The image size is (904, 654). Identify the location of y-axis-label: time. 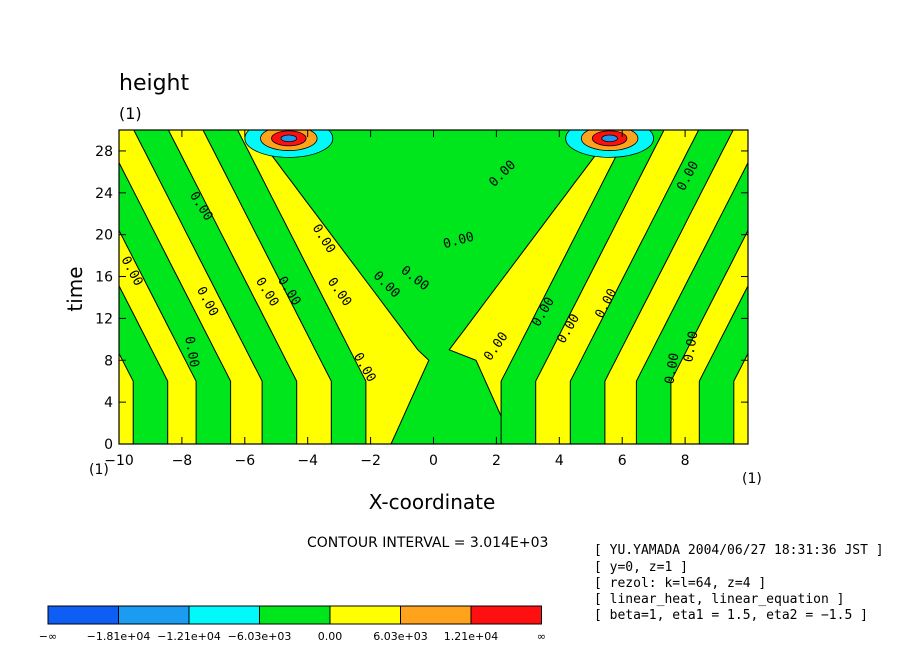
(75, 288).